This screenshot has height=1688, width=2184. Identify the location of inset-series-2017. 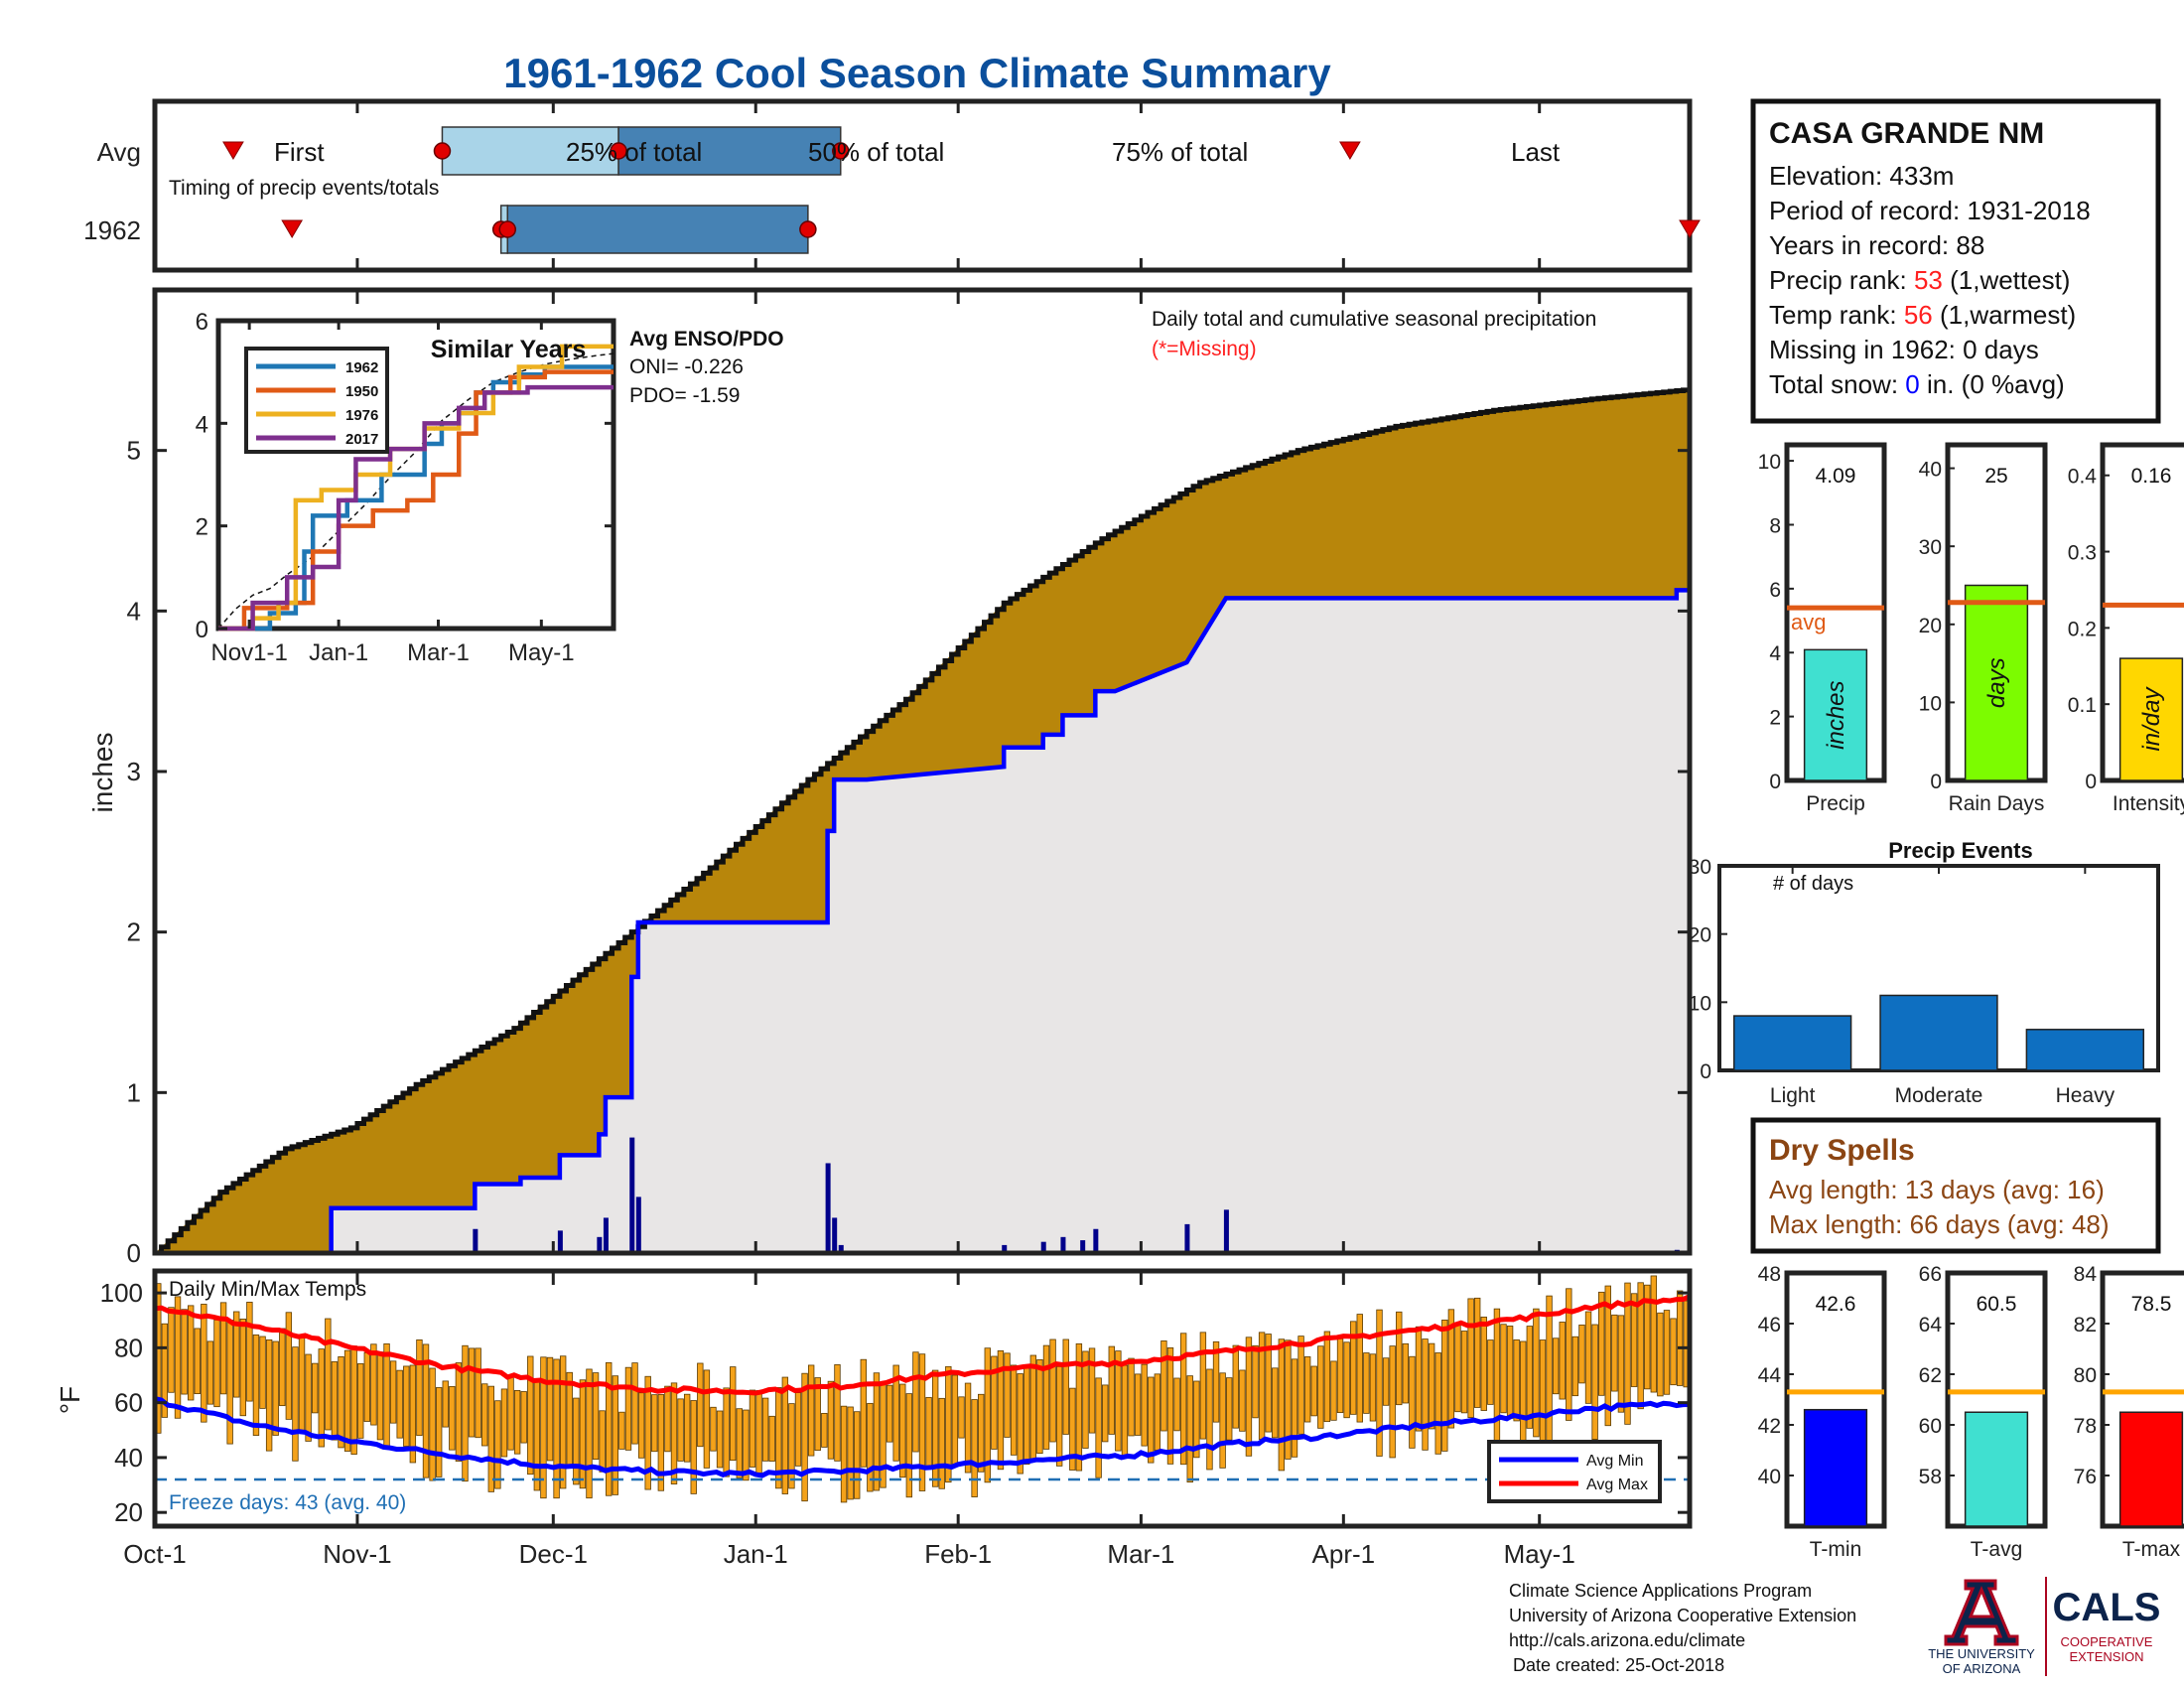
(416, 508).